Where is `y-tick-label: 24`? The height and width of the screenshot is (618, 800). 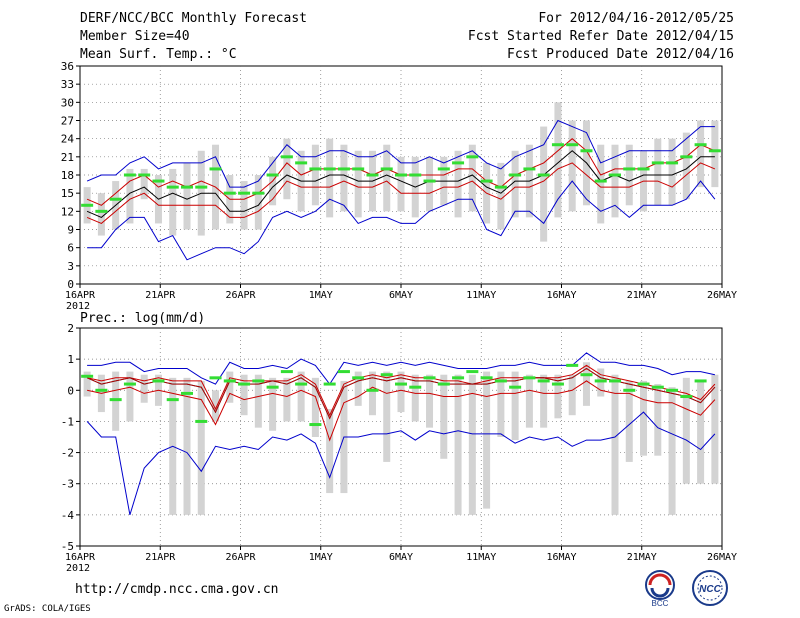
y-tick-label: 24 is located at coordinates (68, 139).